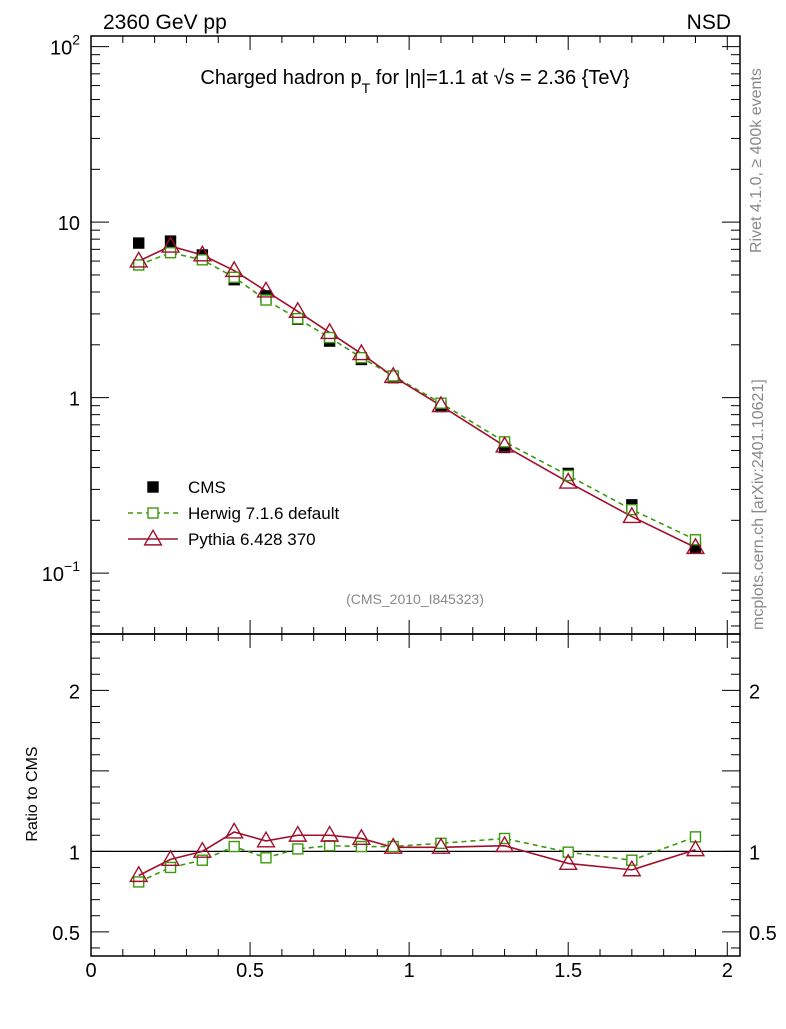 The width and height of the screenshot is (786, 1029). What do you see at coordinates (503, 78) in the screenshot?
I see `title-sqrt: √s` at bounding box center [503, 78].